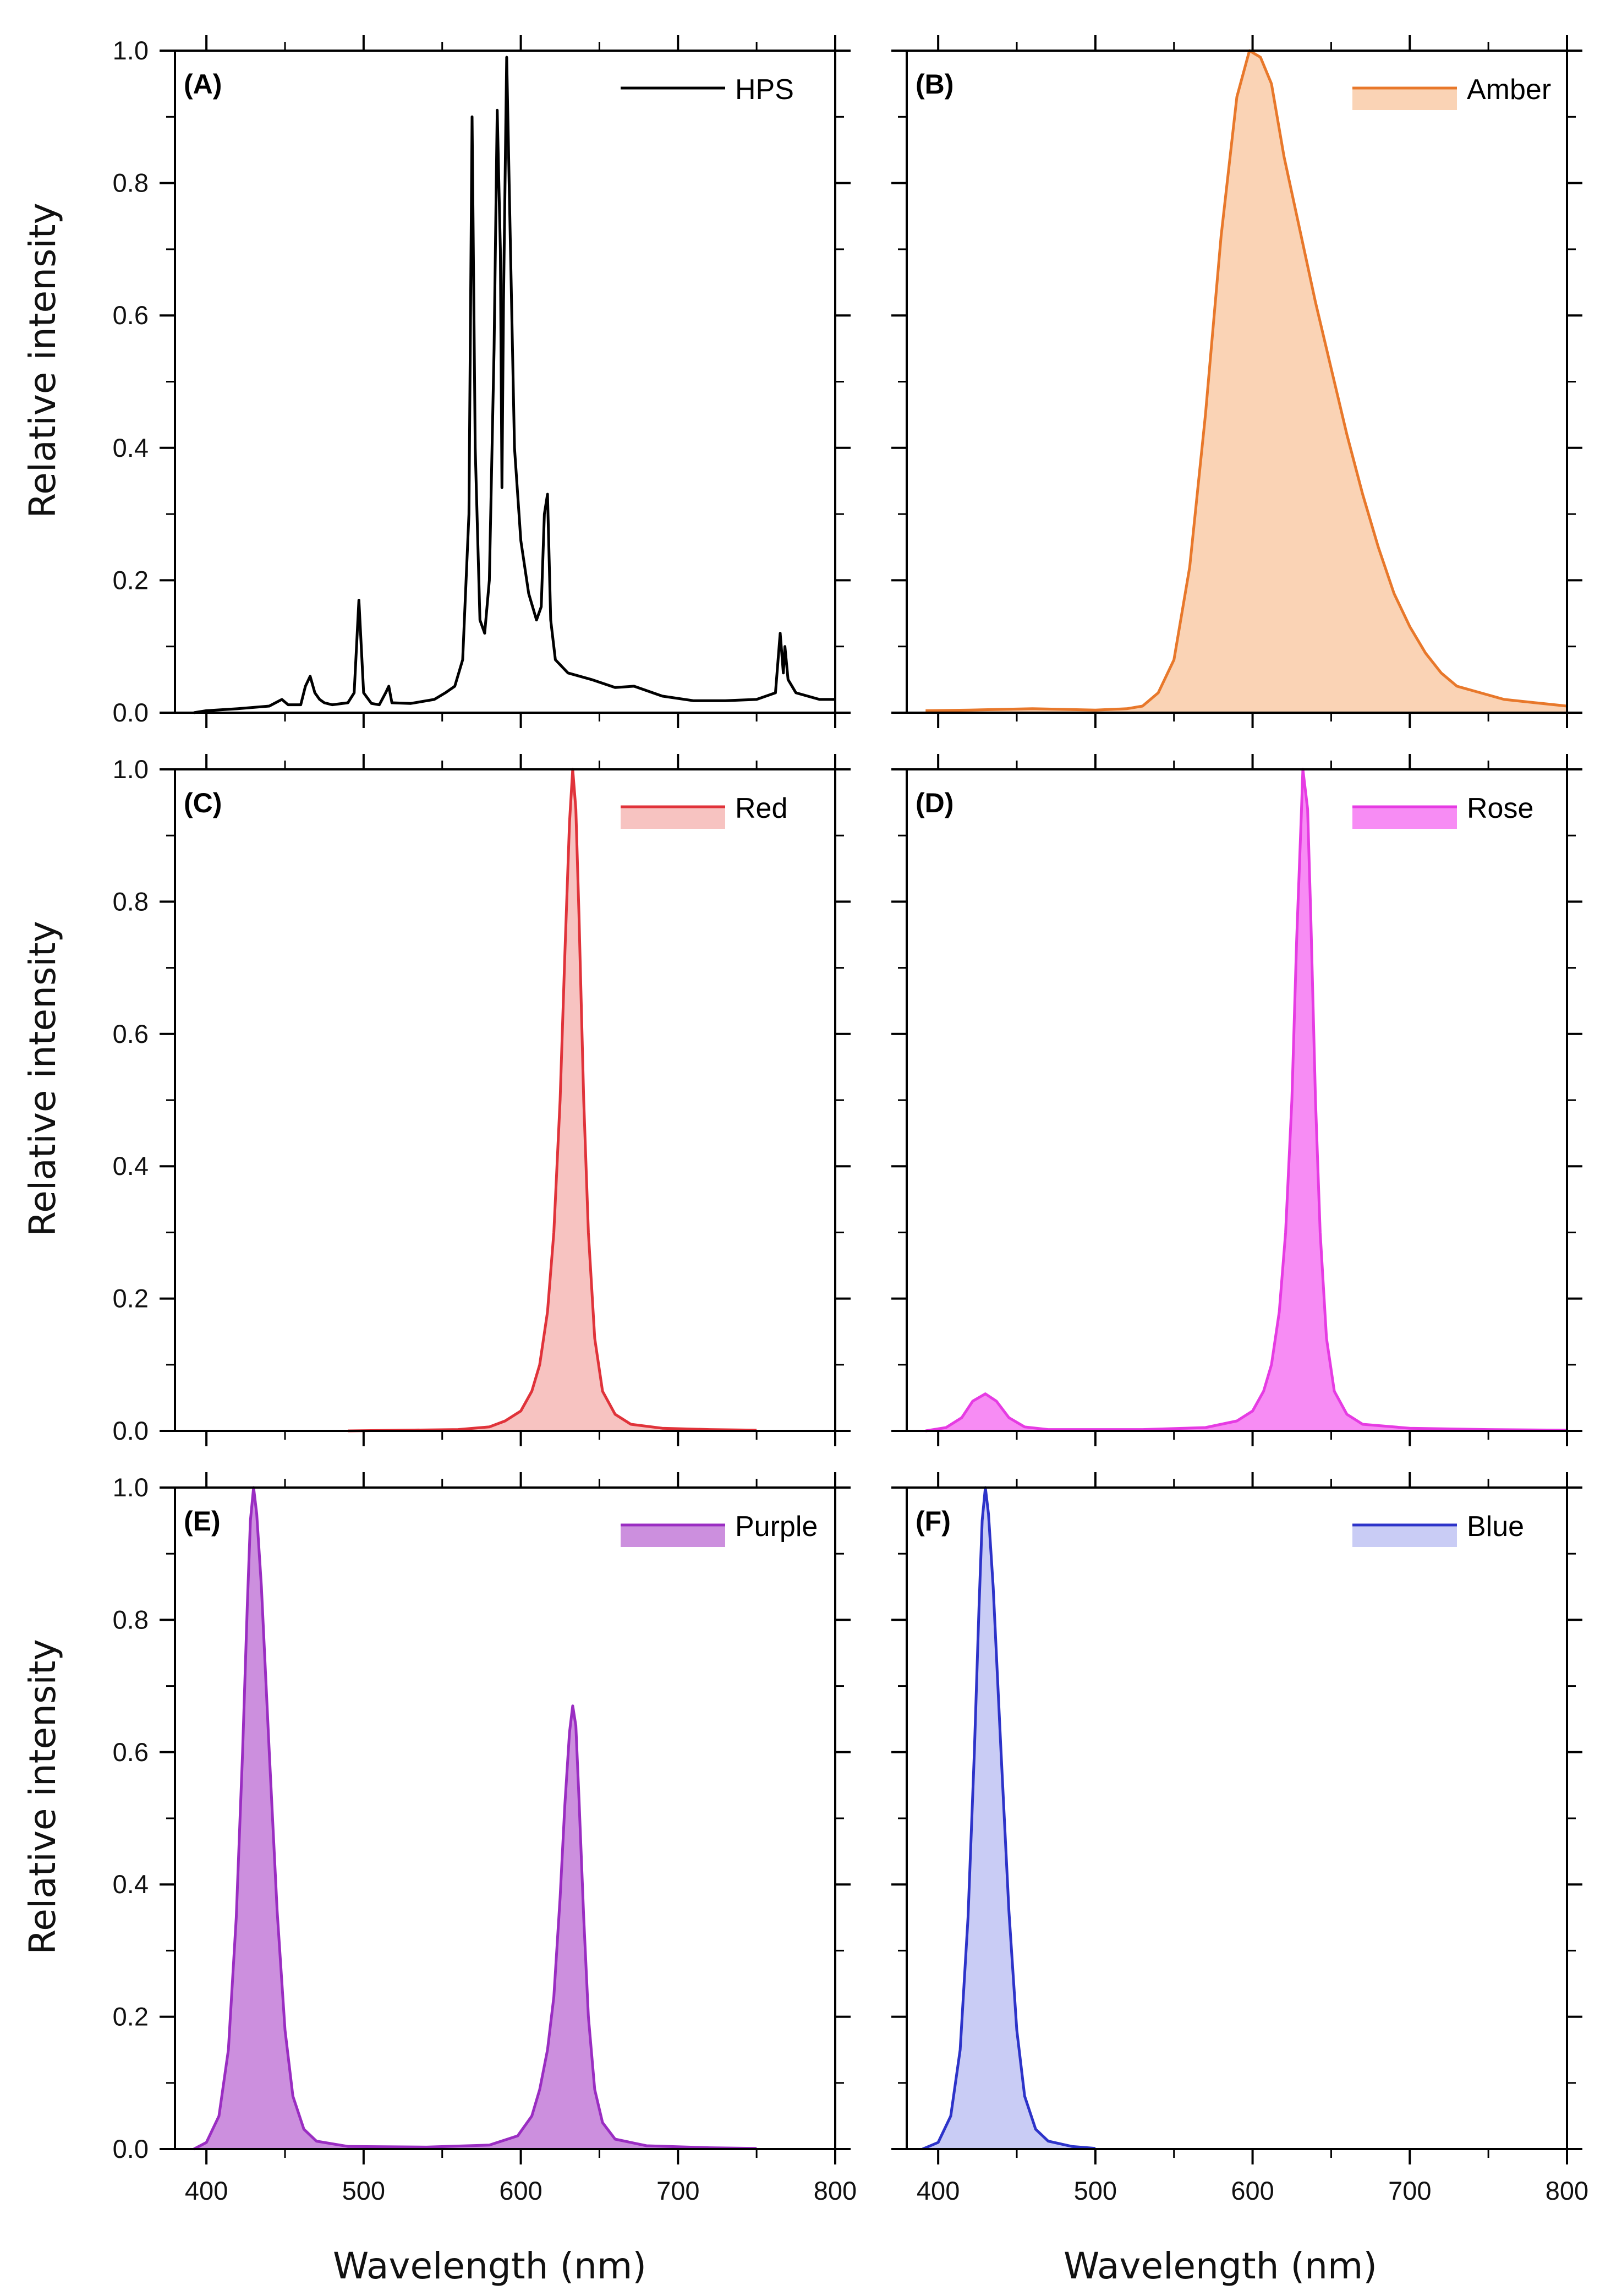 Image resolution: width=1622 pixels, height=2296 pixels. What do you see at coordinates (514, 385) in the screenshot?
I see `series-line-a` at bounding box center [514, 385].